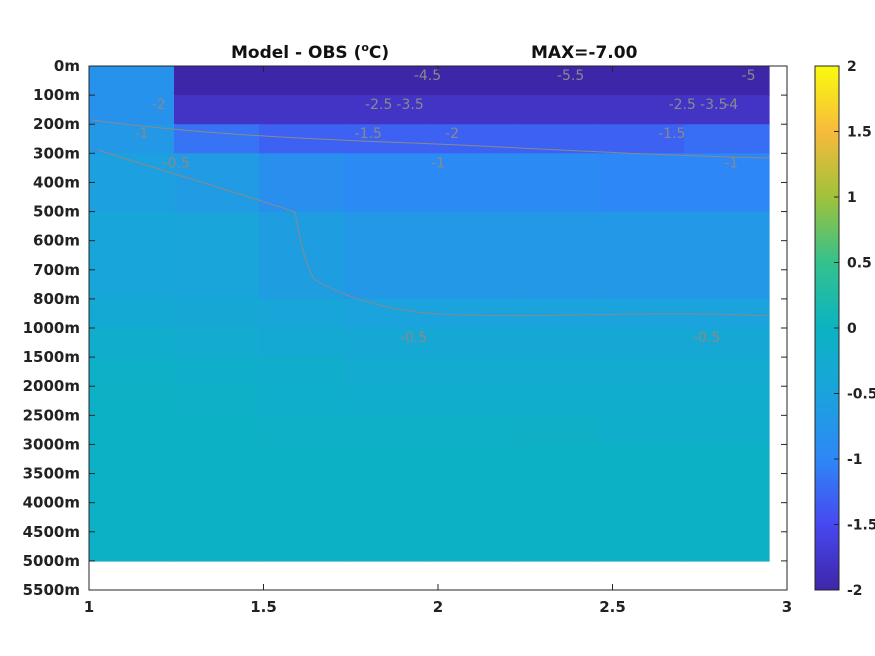 The width and height of the screenshot is (875, 656). What do you see at coordinates (859, 264) in the screenshot?
I see `colorbar-tick-label: 0.5` at bounding box center [859, 264].